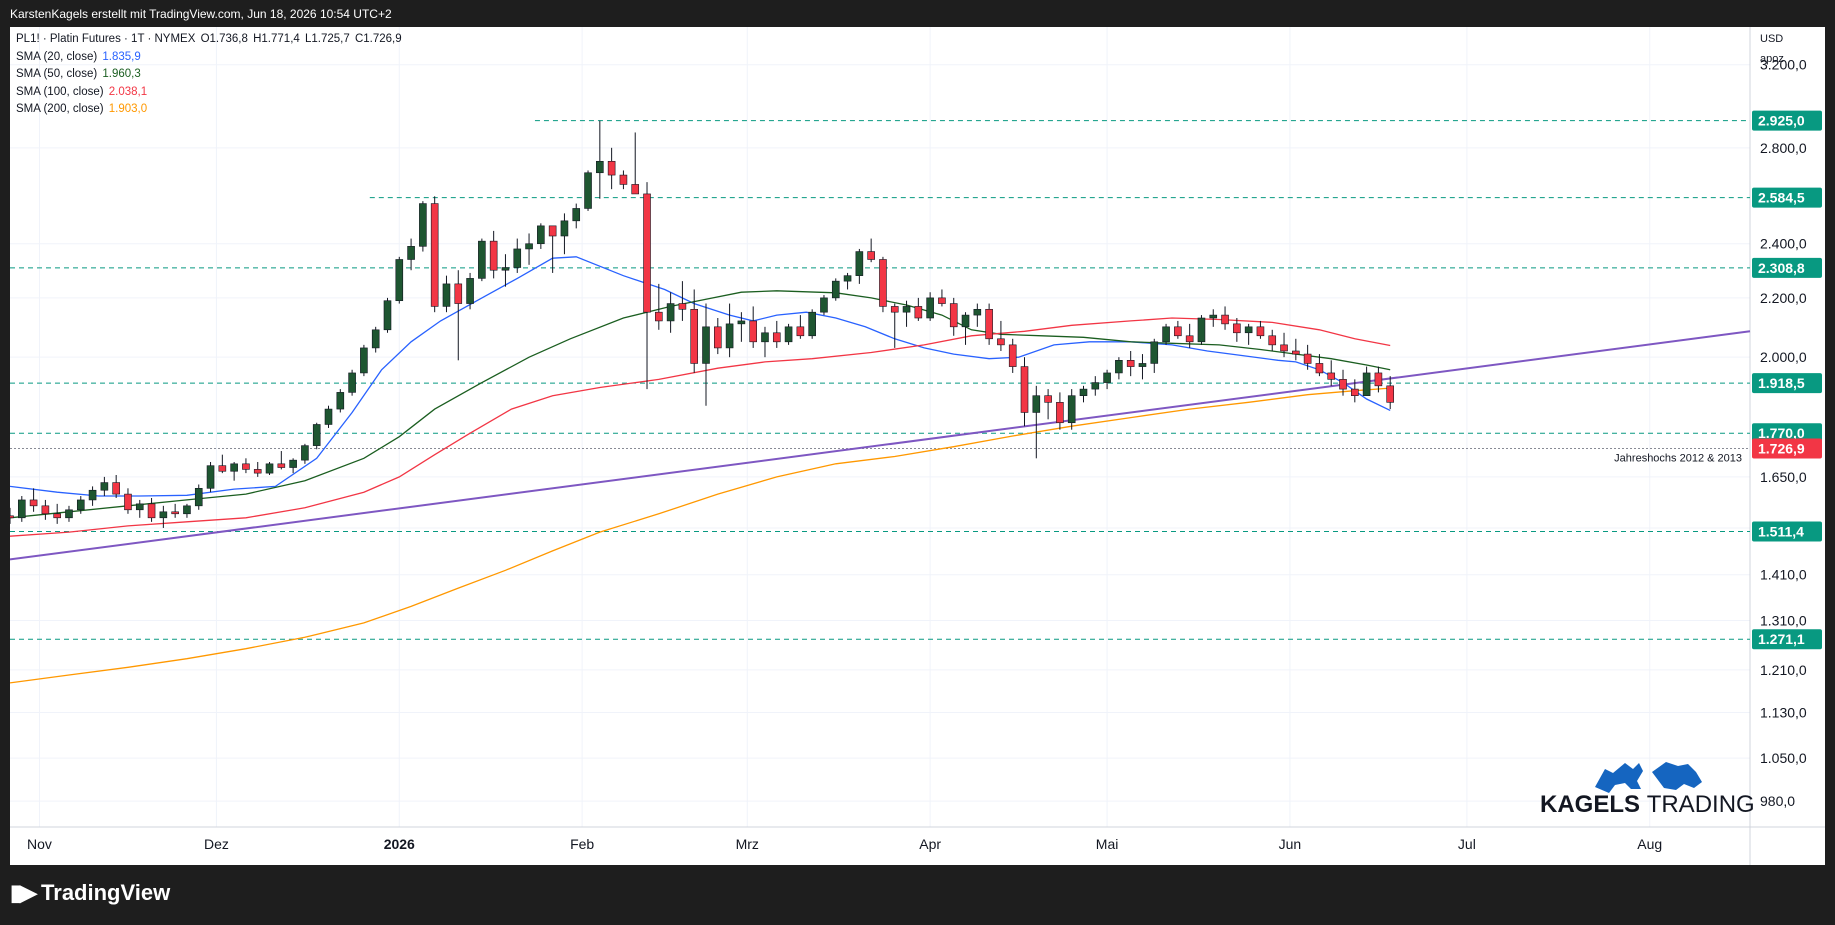  I want to click on y-tick-label: 980,0, so click(1777, 801).